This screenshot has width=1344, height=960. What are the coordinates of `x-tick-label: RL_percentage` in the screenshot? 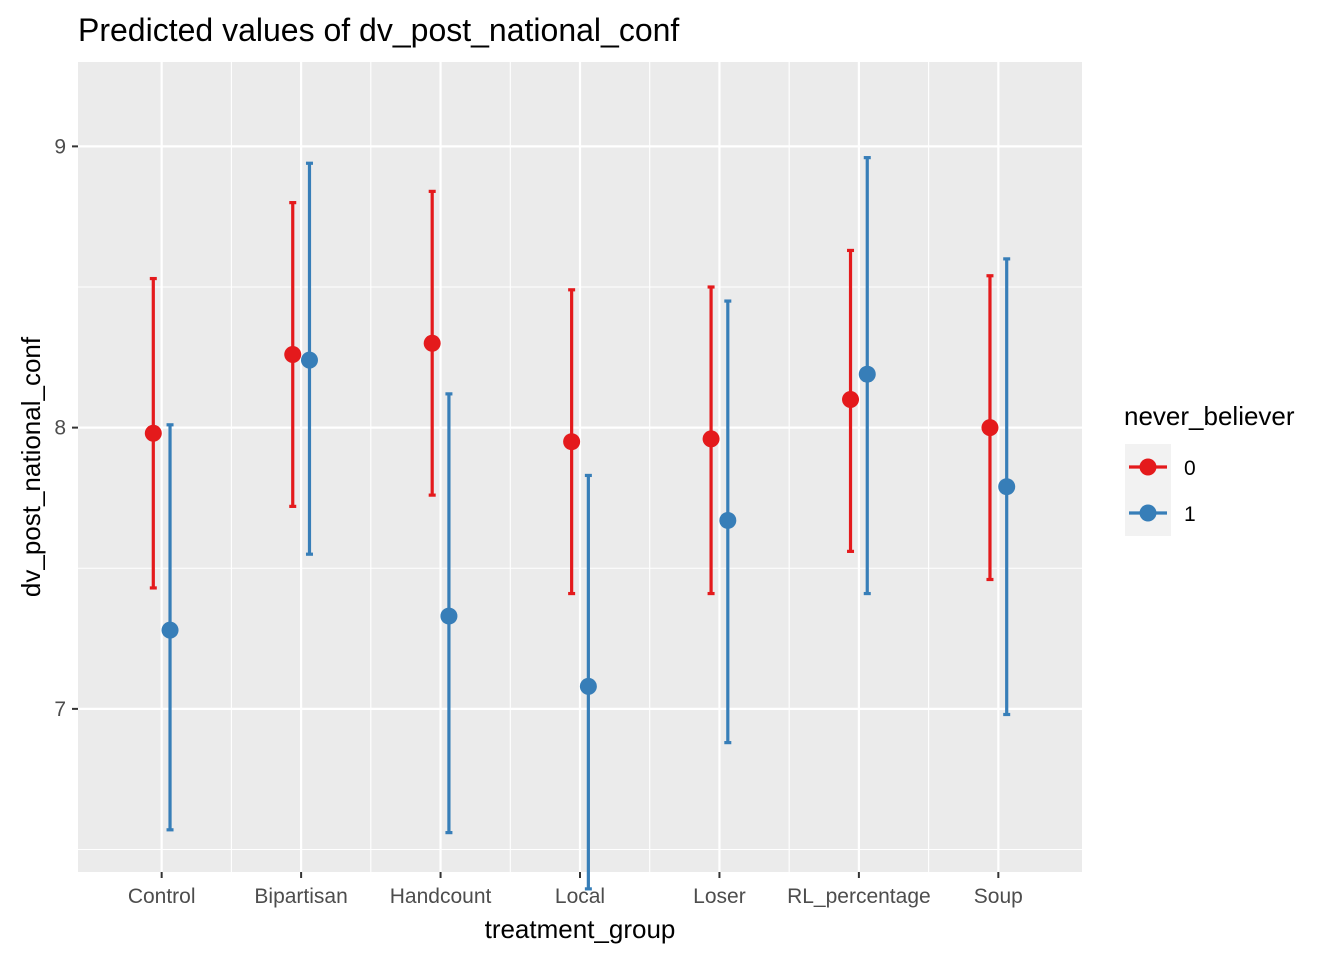 It's located at (859, 896).